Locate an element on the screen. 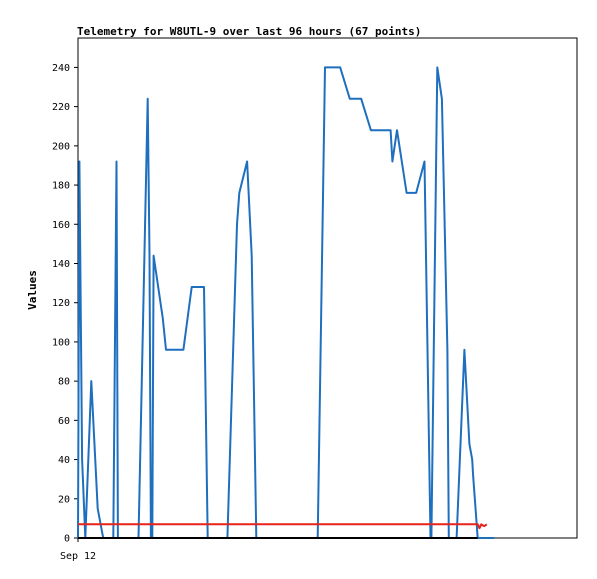 Image resolution: width=597 pixels, height=579 pixels. y-tick-label: 160 is located at coordinates (61, 225).